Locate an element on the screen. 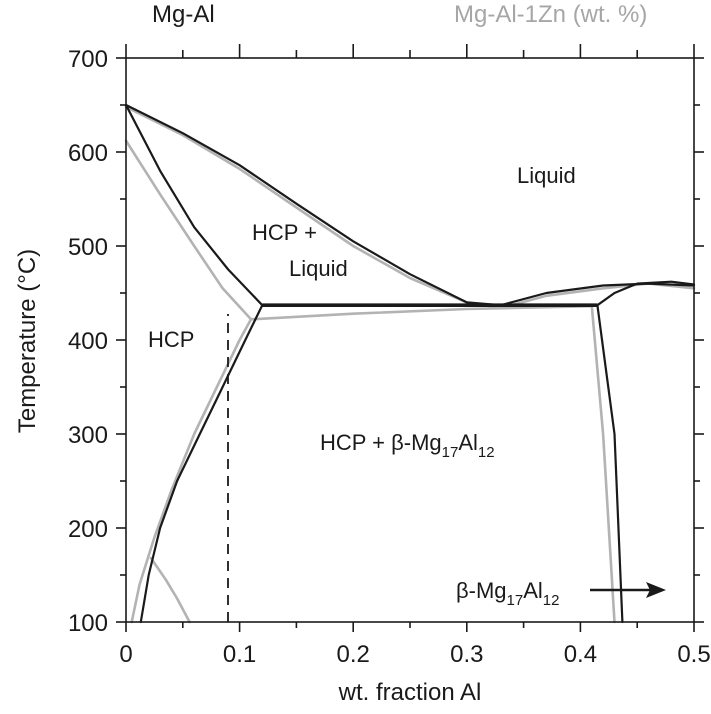  y-tick-label: 600 is located at coordinates (88, 153).